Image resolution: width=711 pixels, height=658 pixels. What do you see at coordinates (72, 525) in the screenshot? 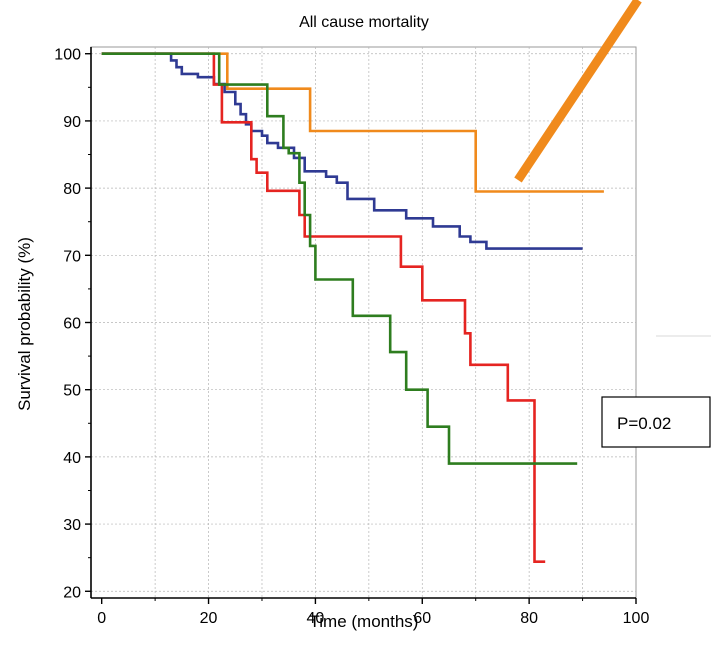
I see `y-tick-label: 30` at bounding box center [72, 525].